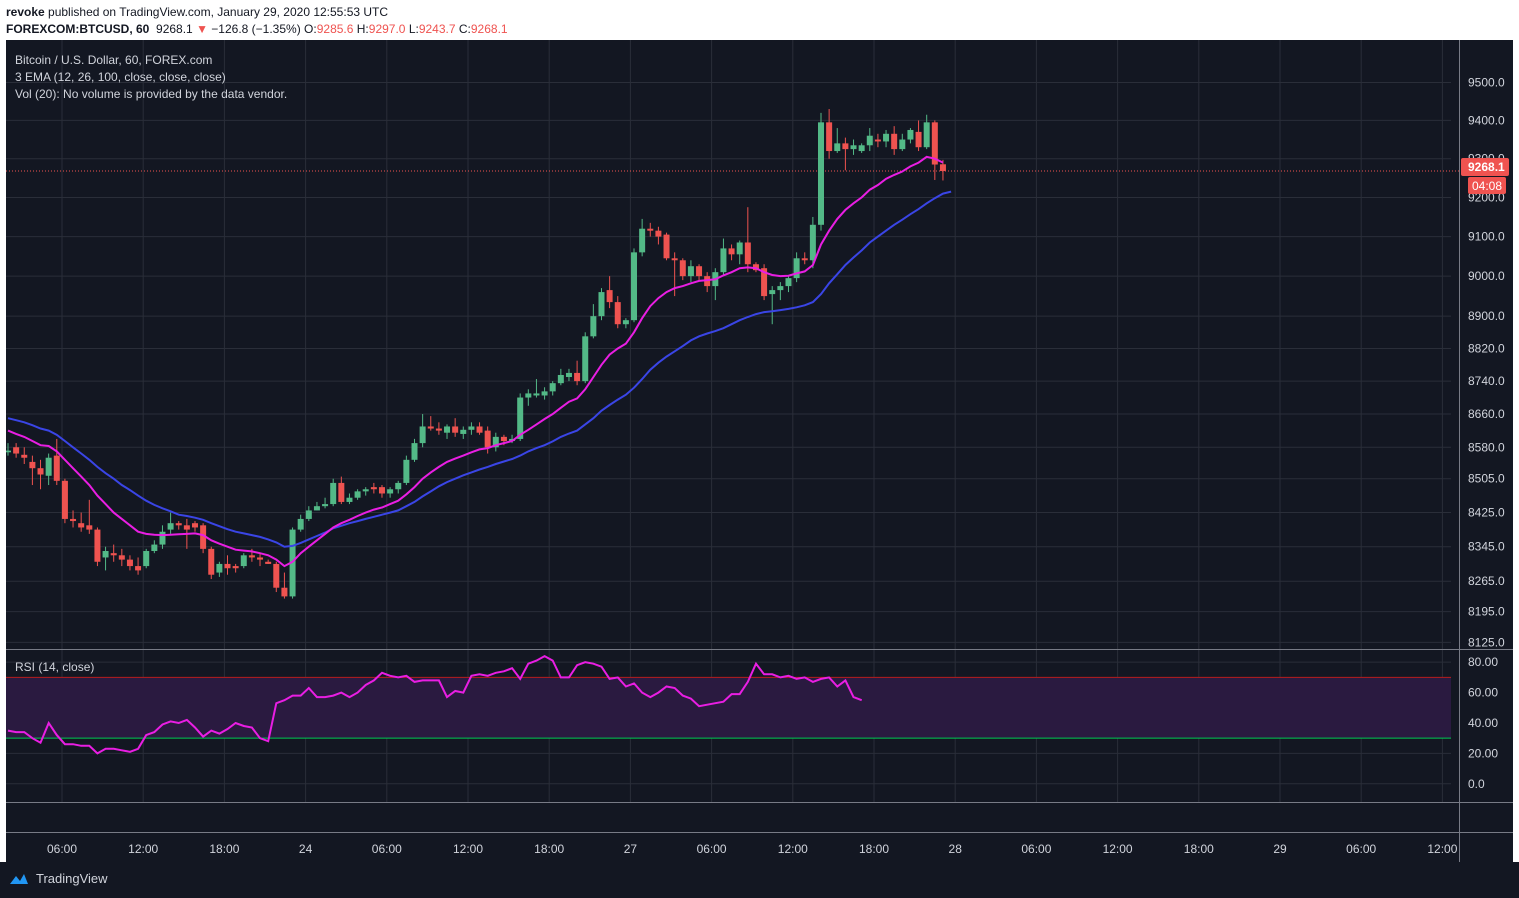 The width and height of the screenshot is (1519, 898). I want to click on rsi-tick-label: 40.00, so click(1483, 723).